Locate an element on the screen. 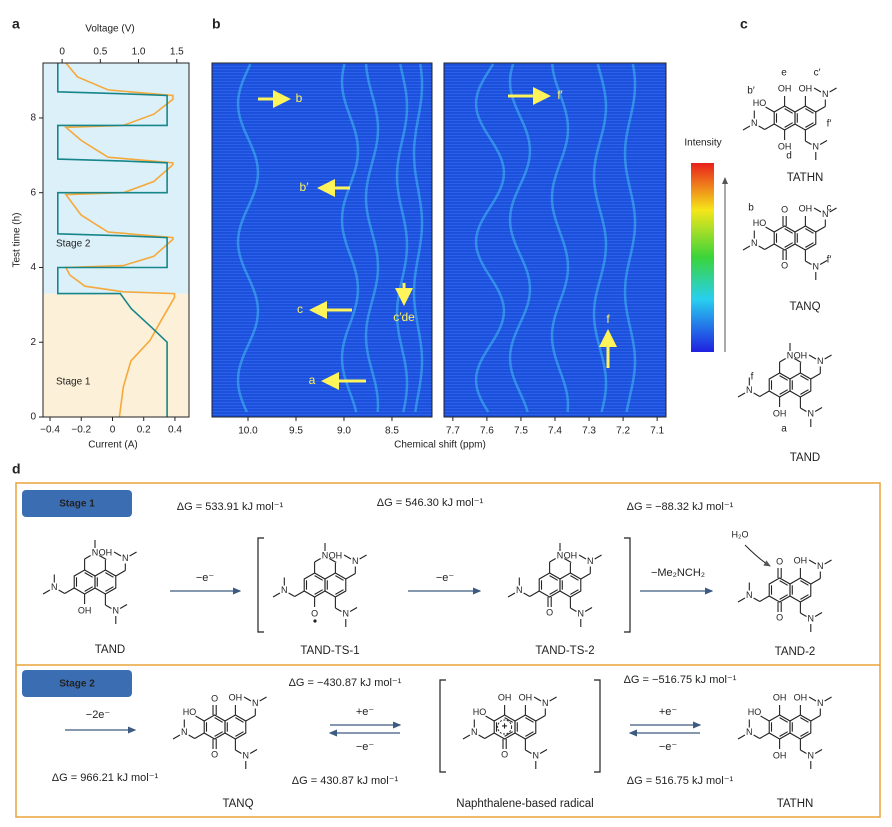  panel-label: b is located at coordinates (216, 24).